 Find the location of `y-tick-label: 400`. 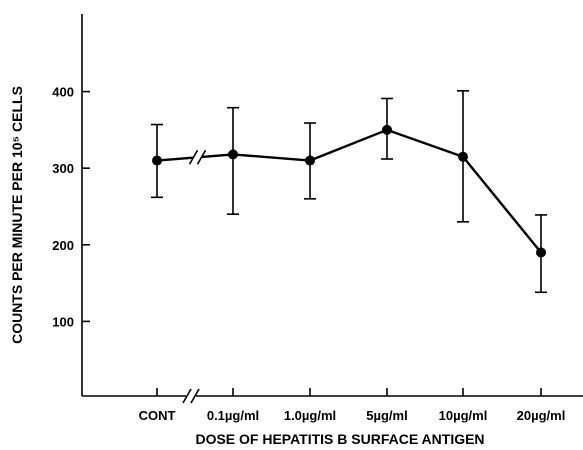

y-tick-label: 400 is located at coordinates (63, 92).